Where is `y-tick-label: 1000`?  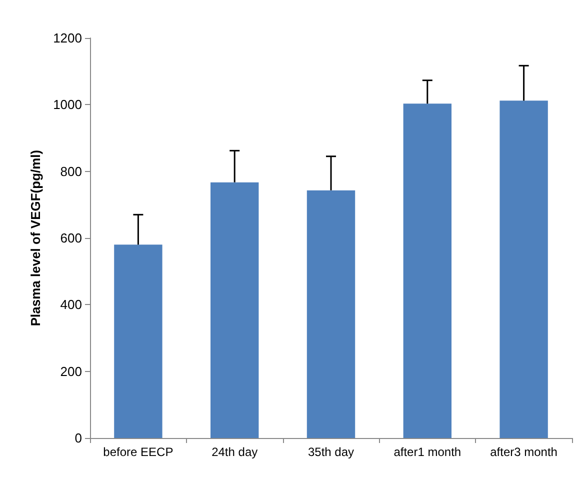 y-tick-label: 1000 is located at coordinates (67, 104).